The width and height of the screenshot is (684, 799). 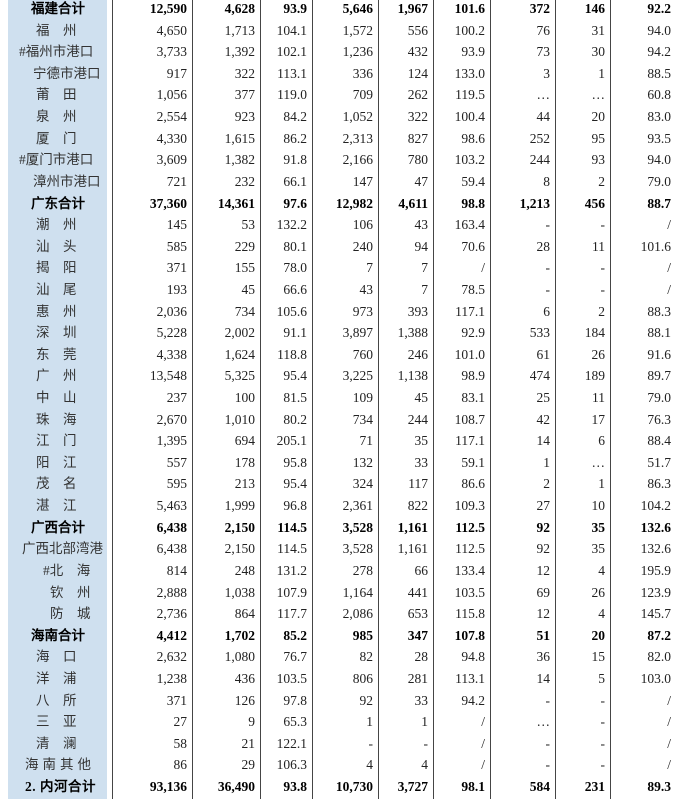 What do you see at coordinates (176, 246) in the screenshot?
I see `value-cell: 585` at bounding box center [176, 246].